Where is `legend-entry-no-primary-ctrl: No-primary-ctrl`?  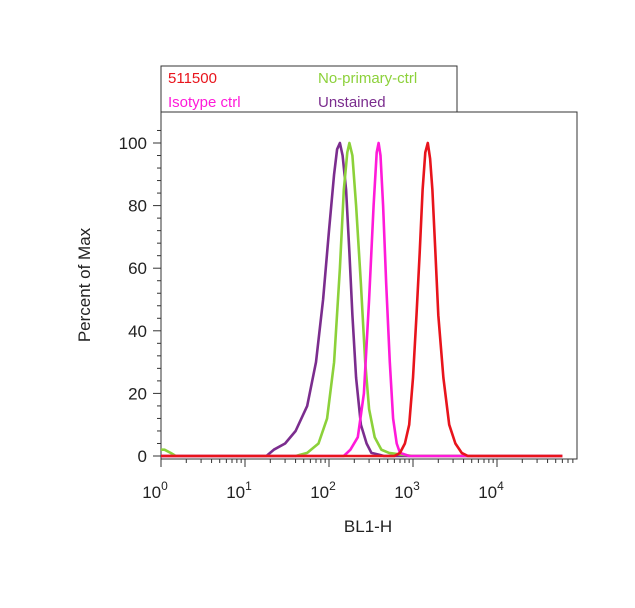
legend-entry-no-primary-ctrl: No-primary-ctrl is located at coordinates (367, 78).